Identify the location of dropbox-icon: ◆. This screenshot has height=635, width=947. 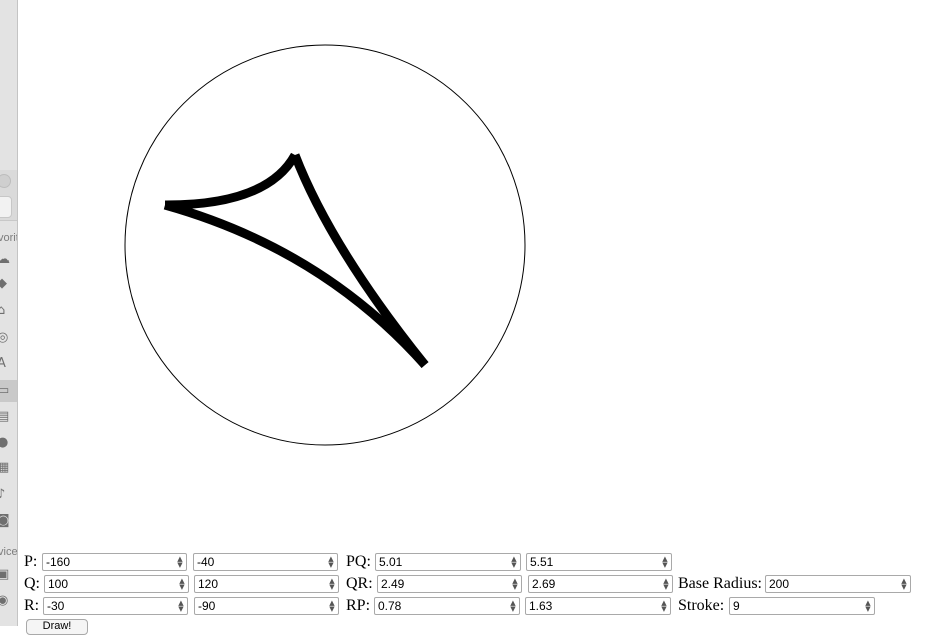
(5, 284).